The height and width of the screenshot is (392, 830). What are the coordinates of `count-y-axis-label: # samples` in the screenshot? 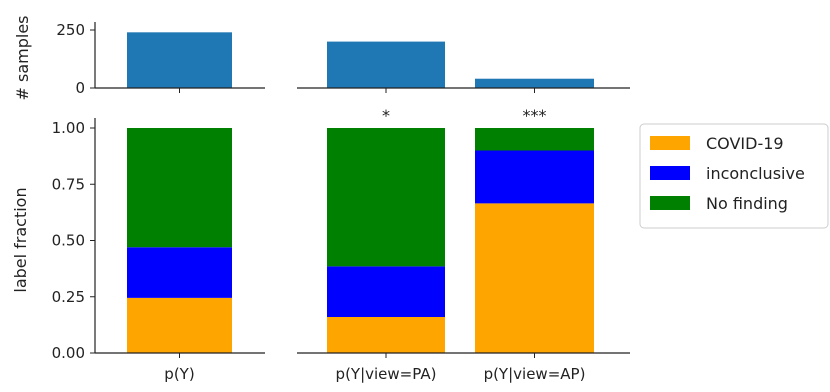 It's located at (22, 58).